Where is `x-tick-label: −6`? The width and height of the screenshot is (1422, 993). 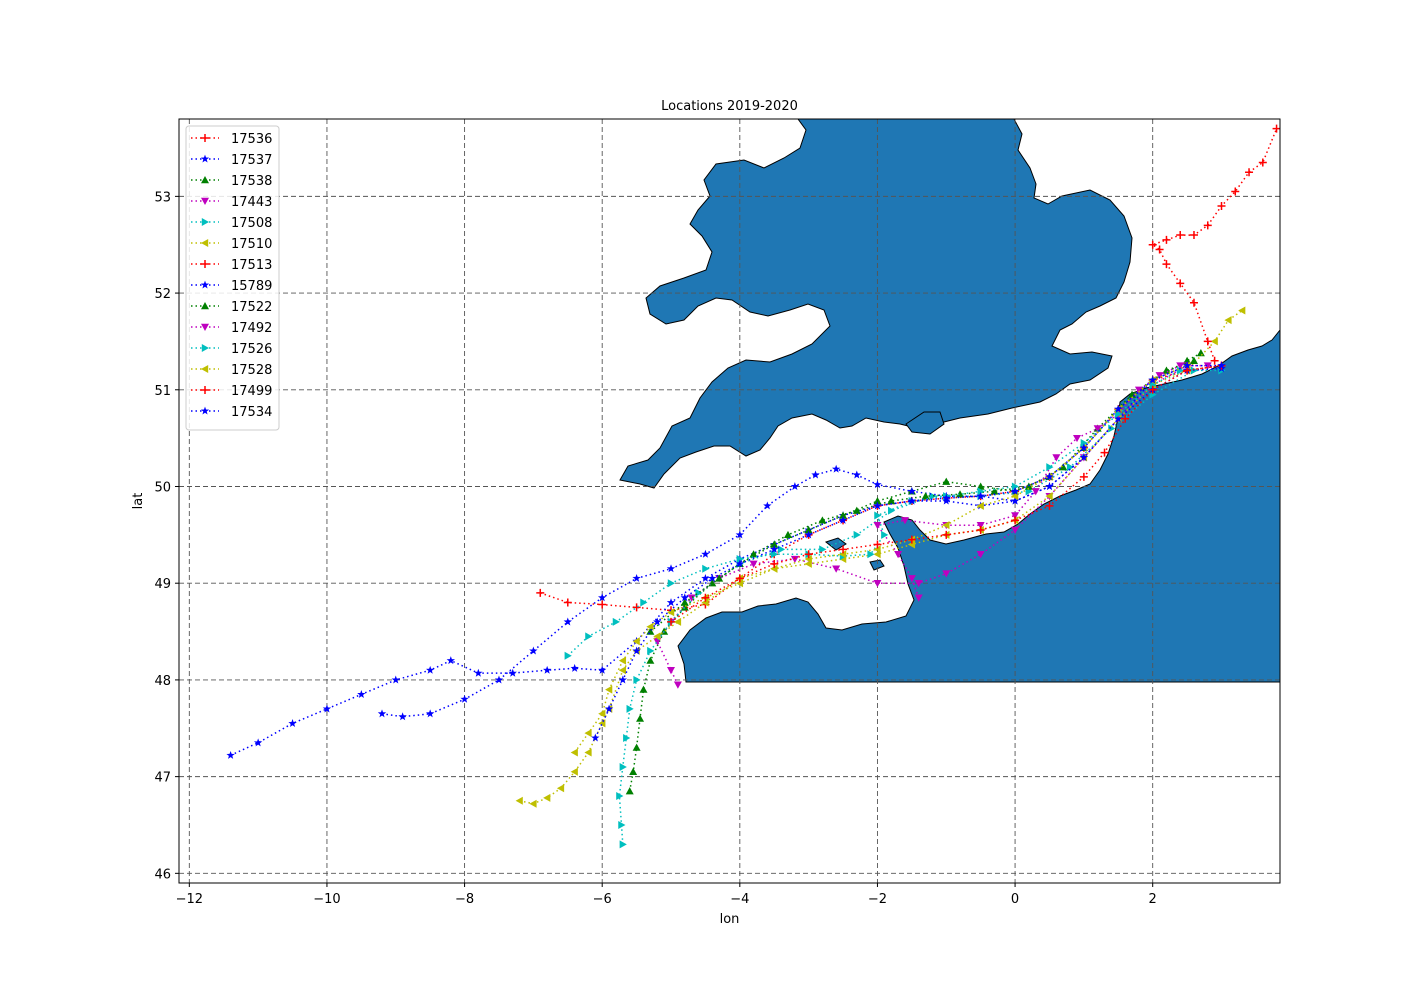 x-tick-label: −6 is located at coordinates (602, 899).